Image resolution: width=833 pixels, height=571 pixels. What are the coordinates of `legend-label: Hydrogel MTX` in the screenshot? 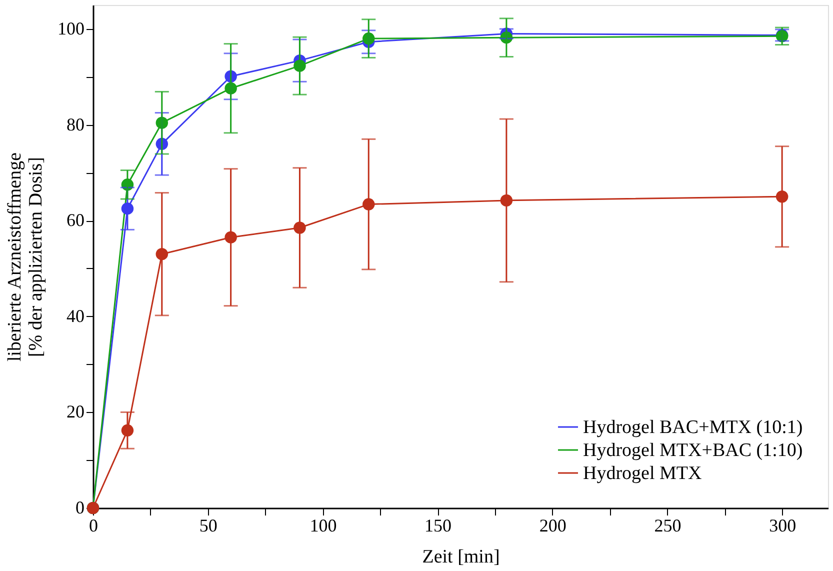 It's located at (642, 473).